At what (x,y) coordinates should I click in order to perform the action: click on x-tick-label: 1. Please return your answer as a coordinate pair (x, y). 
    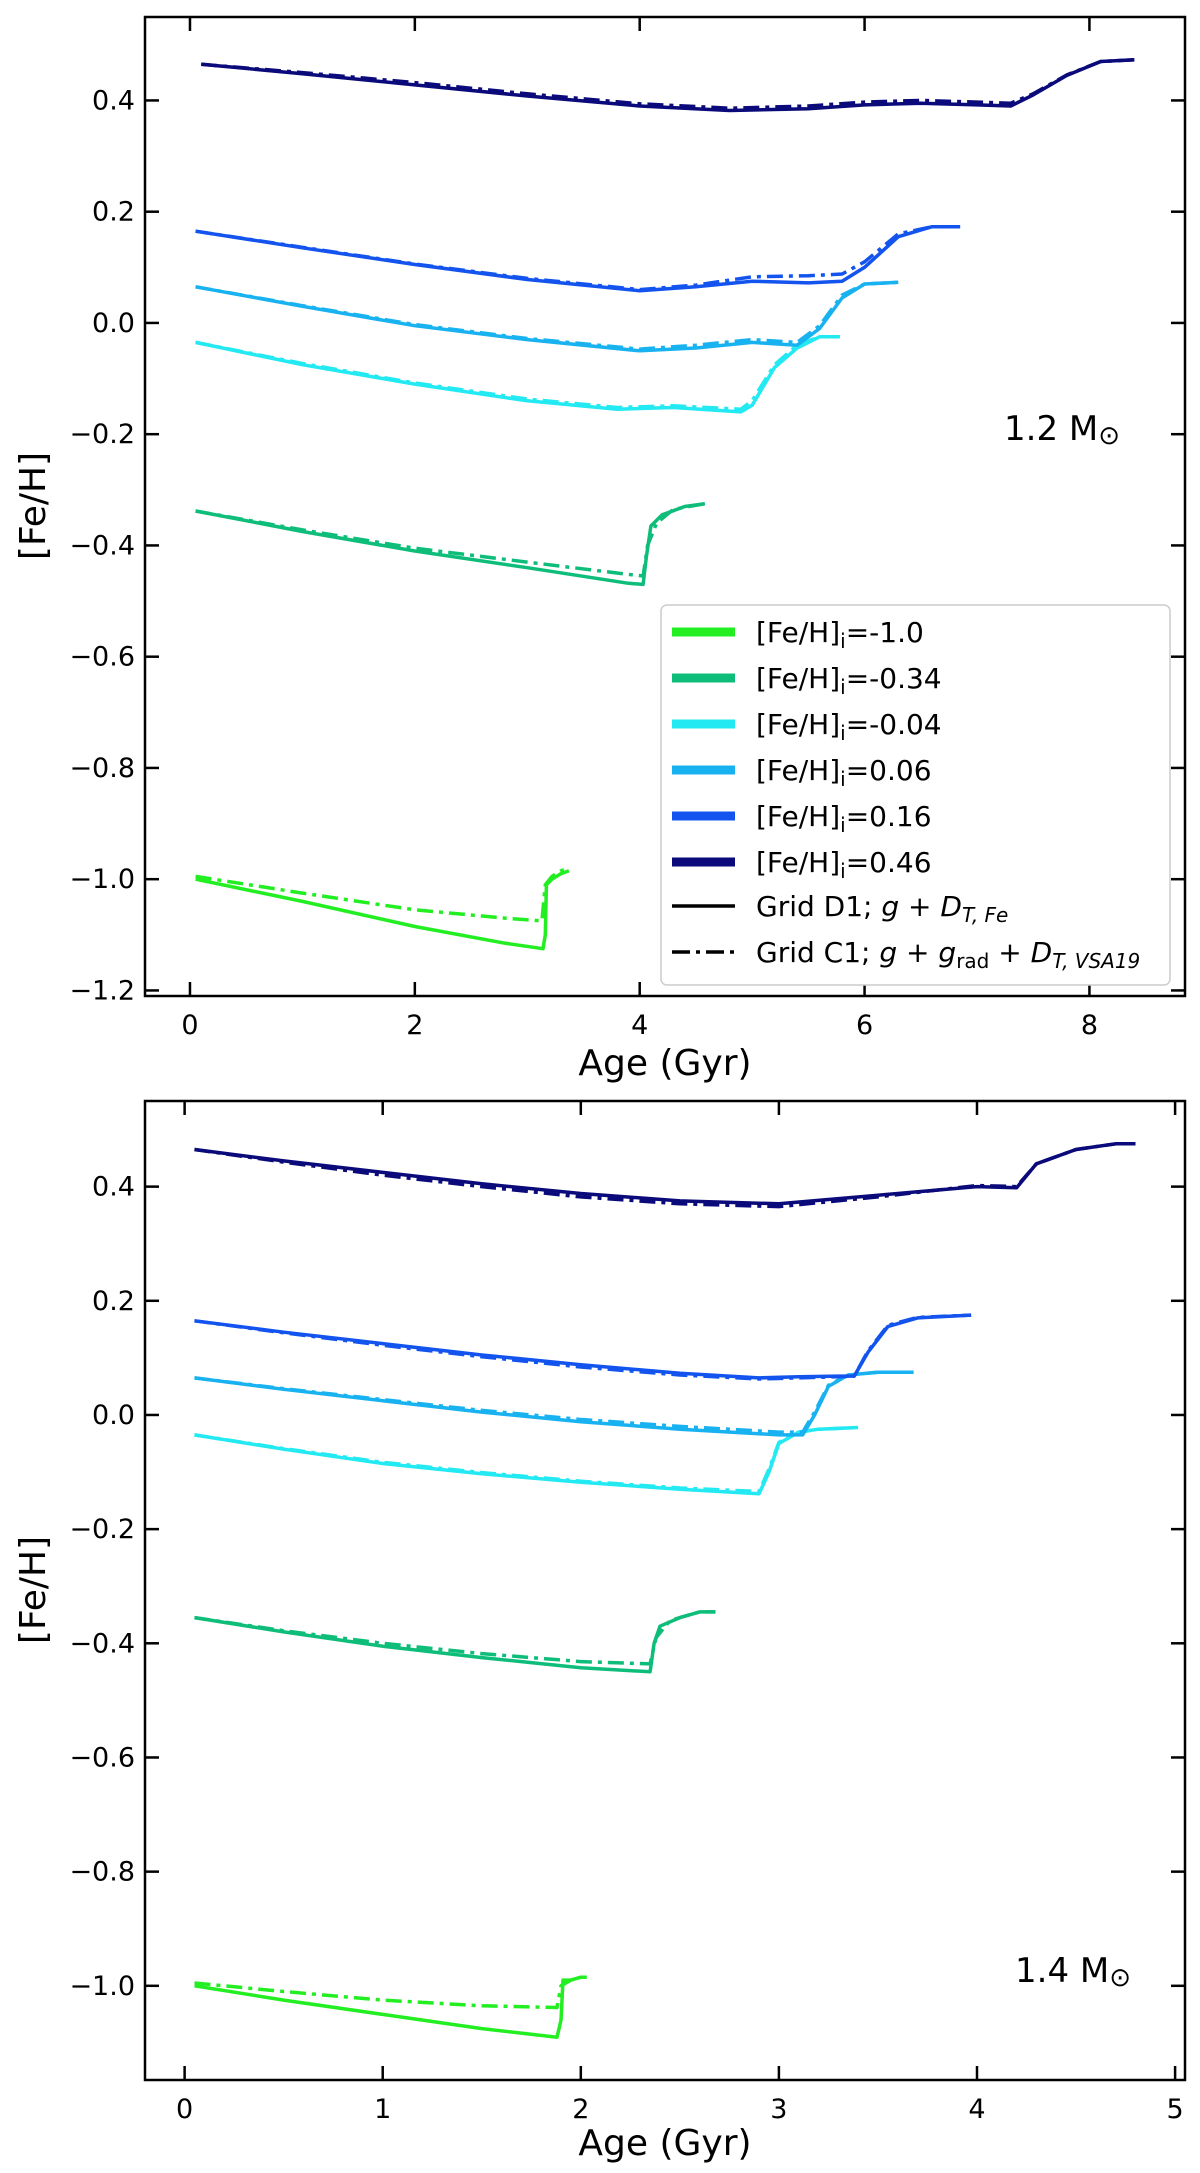
    Looking at the image, I should click on (382, 2109).